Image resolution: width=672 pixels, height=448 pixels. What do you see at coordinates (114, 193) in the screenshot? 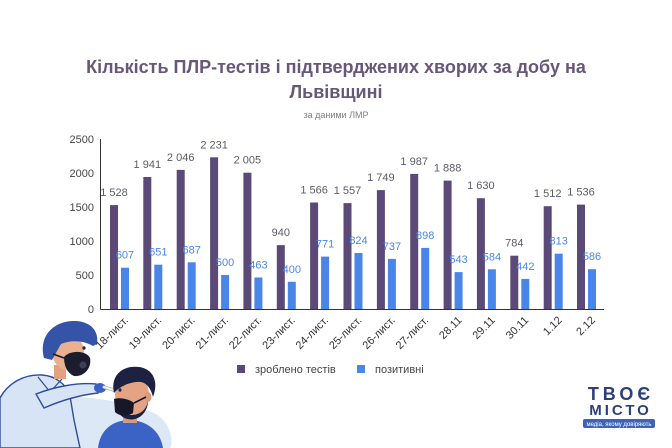
I see `data-label-tests: 1 528` at bounding box center [114, 193].